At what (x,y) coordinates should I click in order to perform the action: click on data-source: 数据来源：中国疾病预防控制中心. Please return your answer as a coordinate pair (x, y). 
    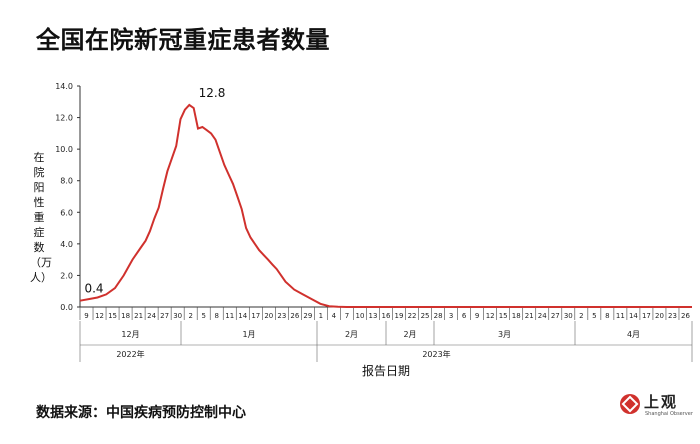
    Looking at the image, I should click on (141, 413).